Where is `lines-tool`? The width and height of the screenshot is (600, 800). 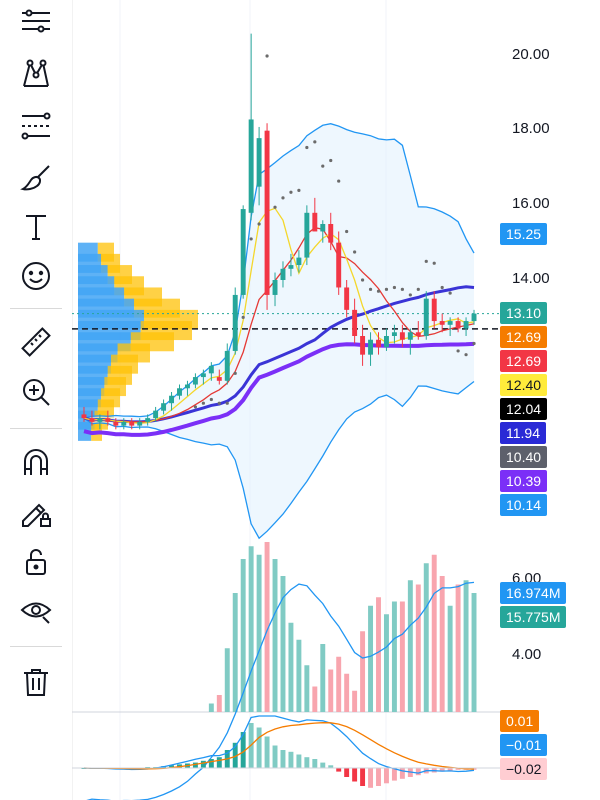
lines-tool is located at coordinates (36, 22).